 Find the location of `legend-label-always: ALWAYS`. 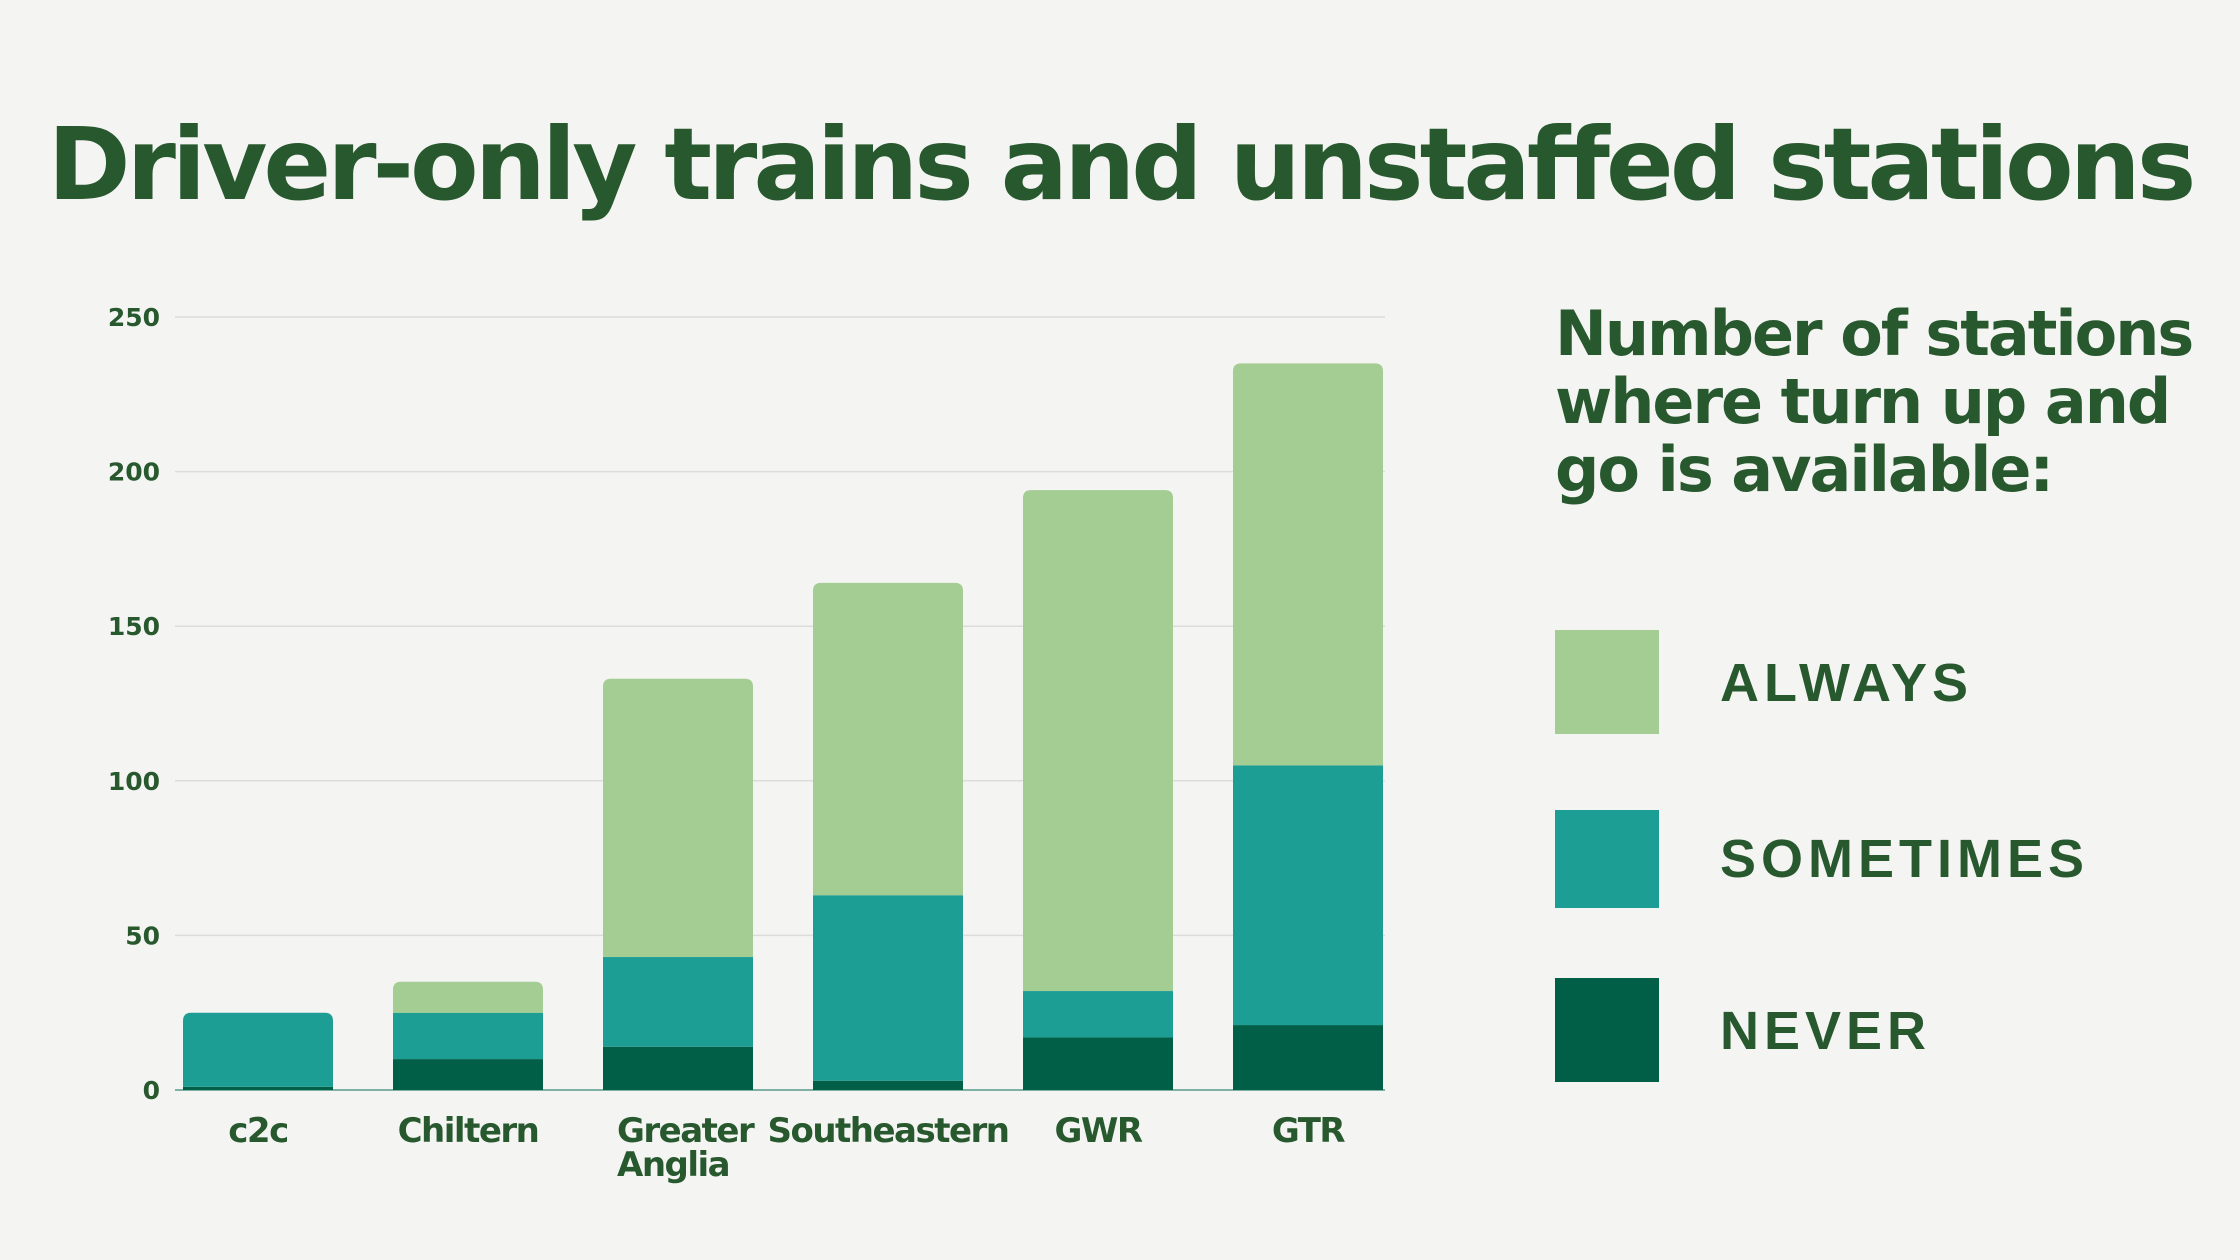

legend-label-always: ALWAYS is located at coordinates (1847, 683).